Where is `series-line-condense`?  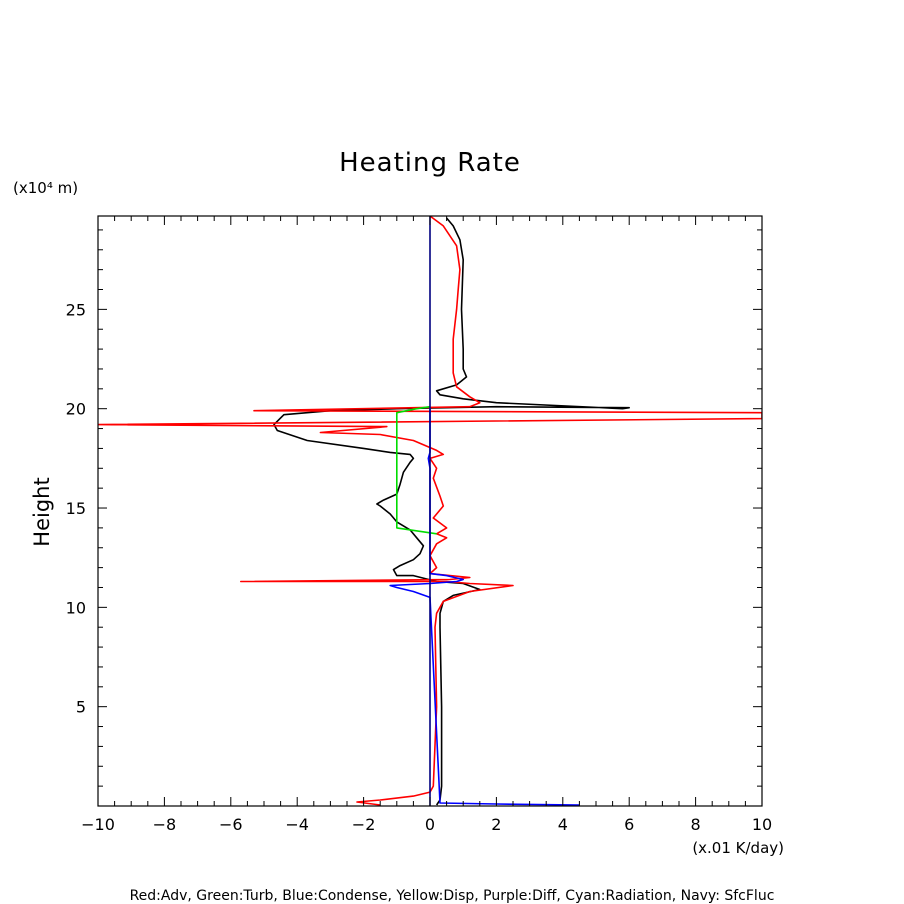 series-line-condense is located at coordinates (484, 607).